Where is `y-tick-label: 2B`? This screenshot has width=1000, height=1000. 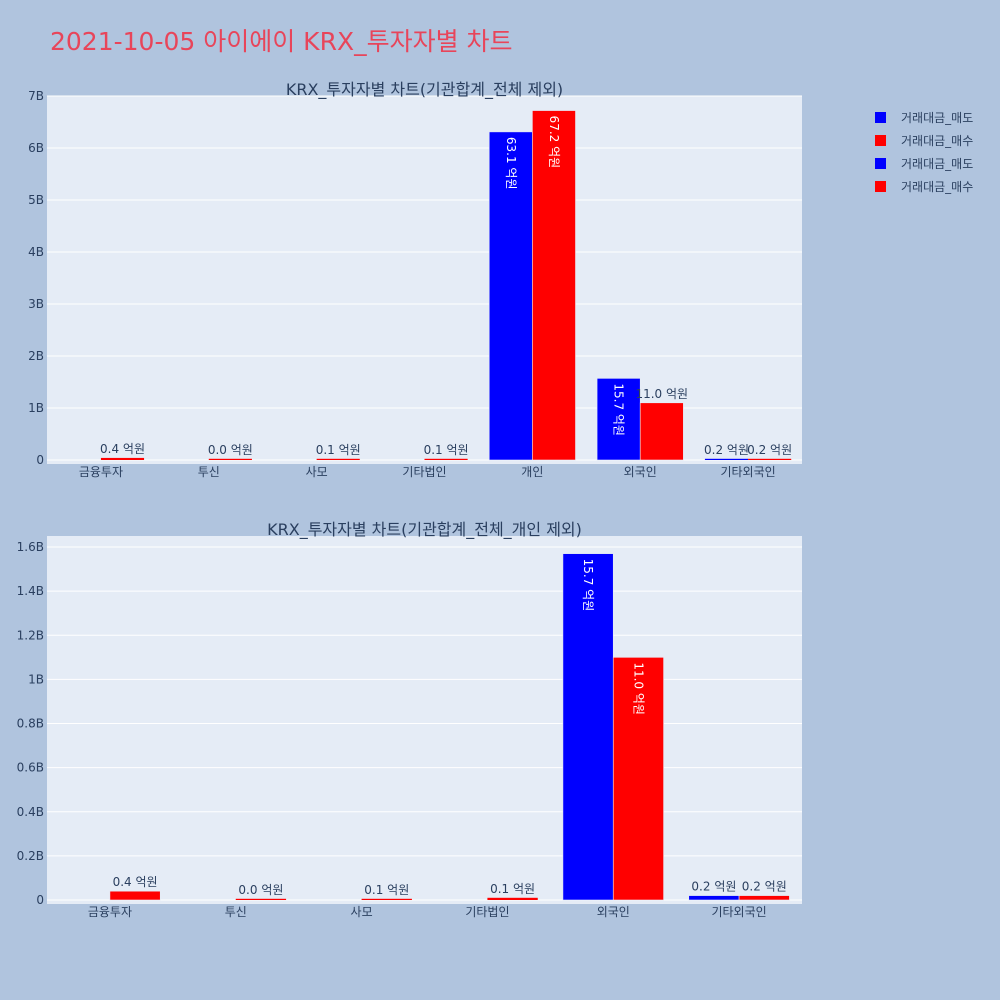
y-tick-label: 2B is located at coordinates (36, 356).